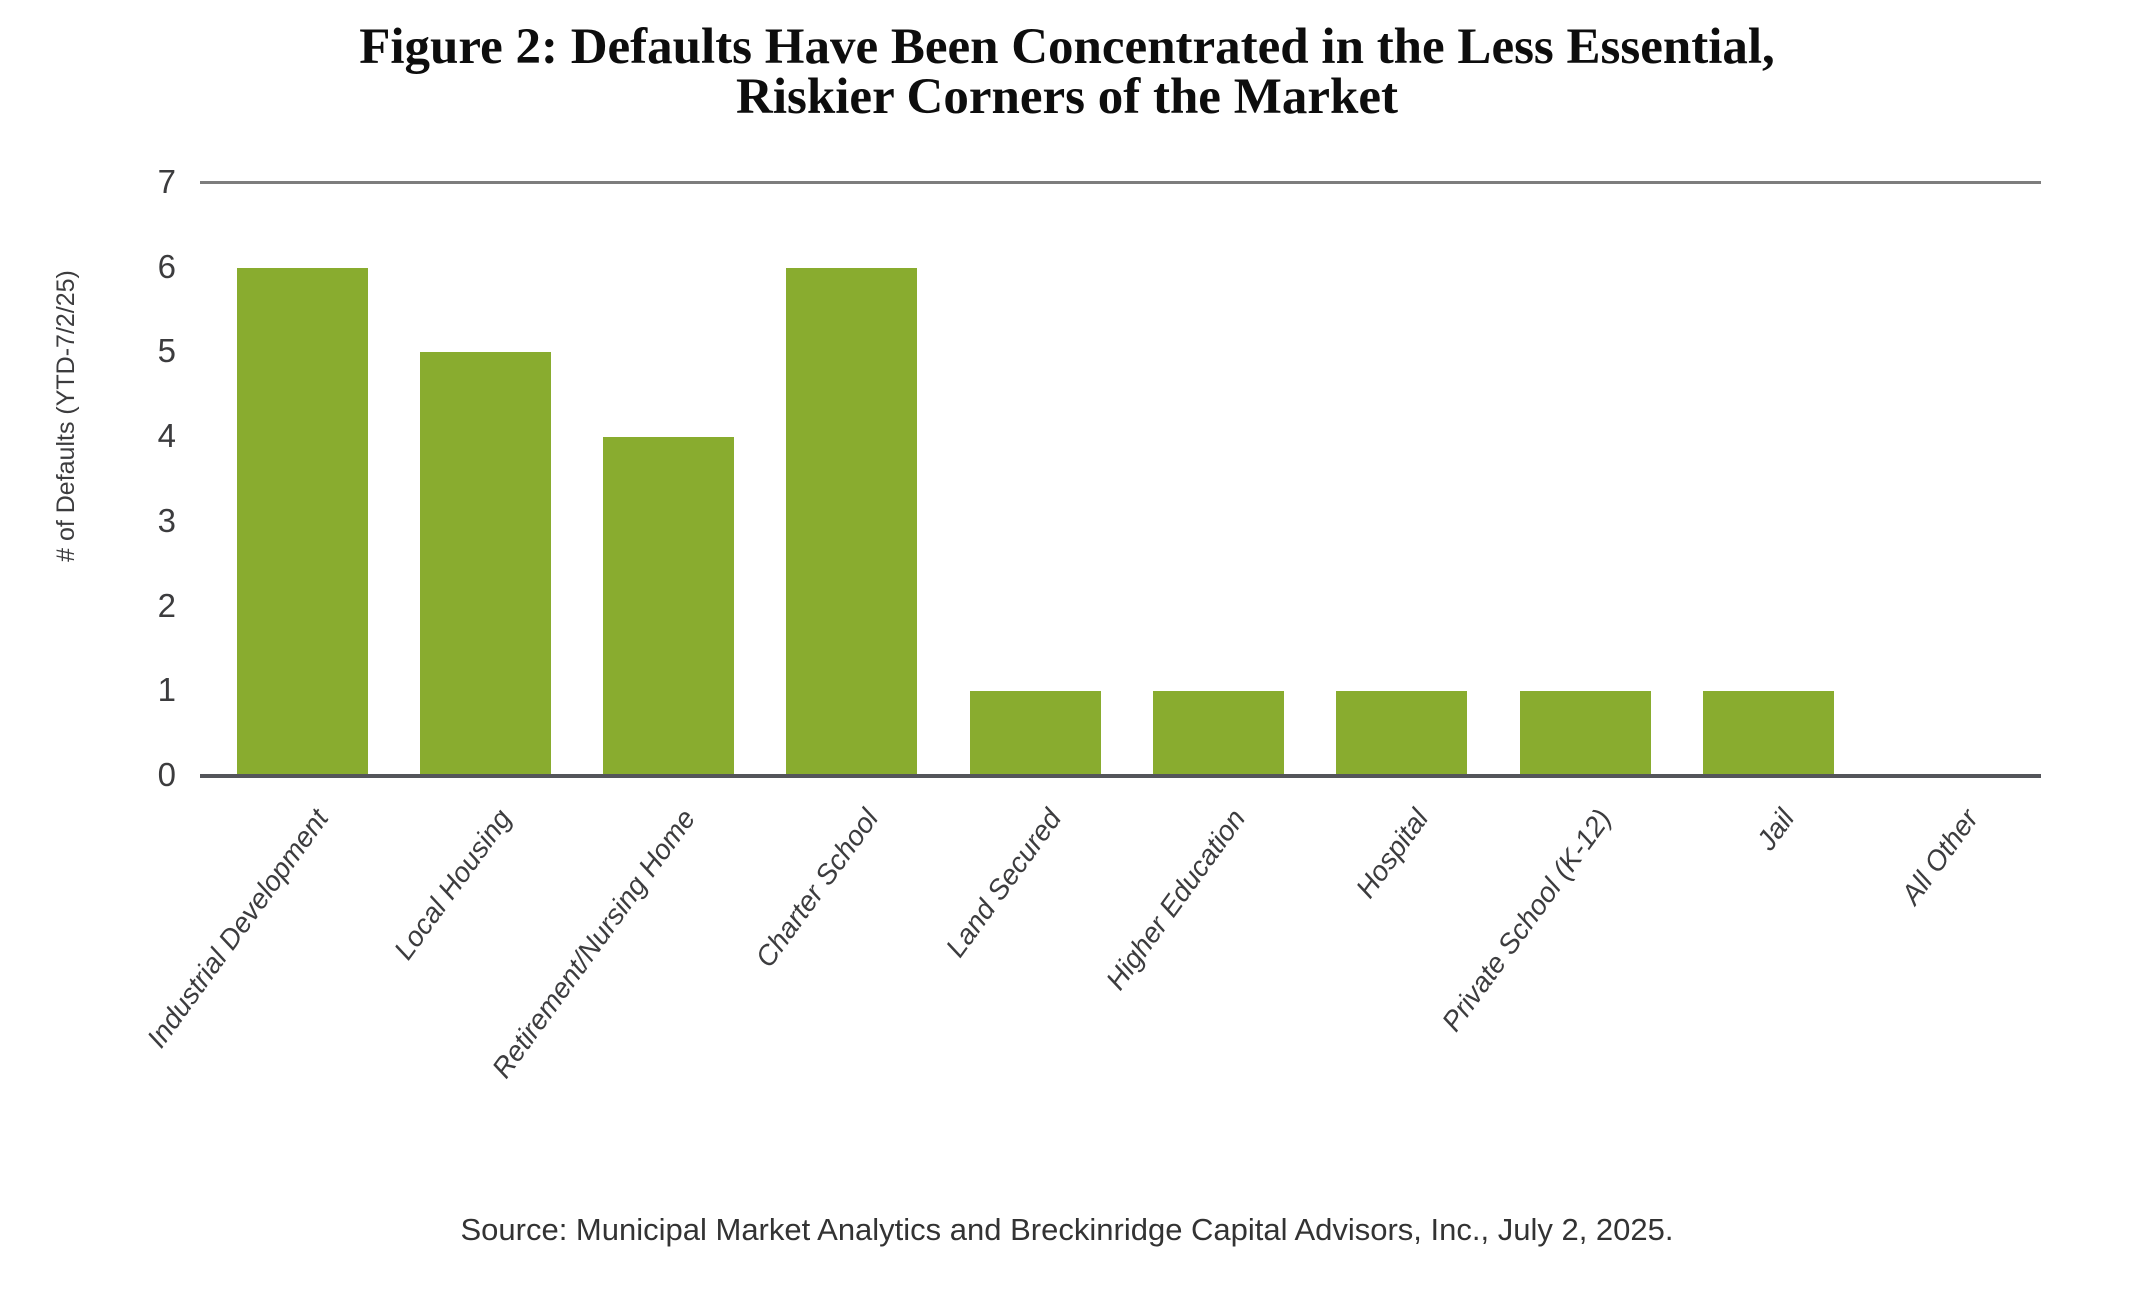 The height and width of the screenshot is (1292, 2134). What do you see at coordinates (1120, 182) in the screenshot?
I see `gridline-top` at bounding box center [1120, 182].